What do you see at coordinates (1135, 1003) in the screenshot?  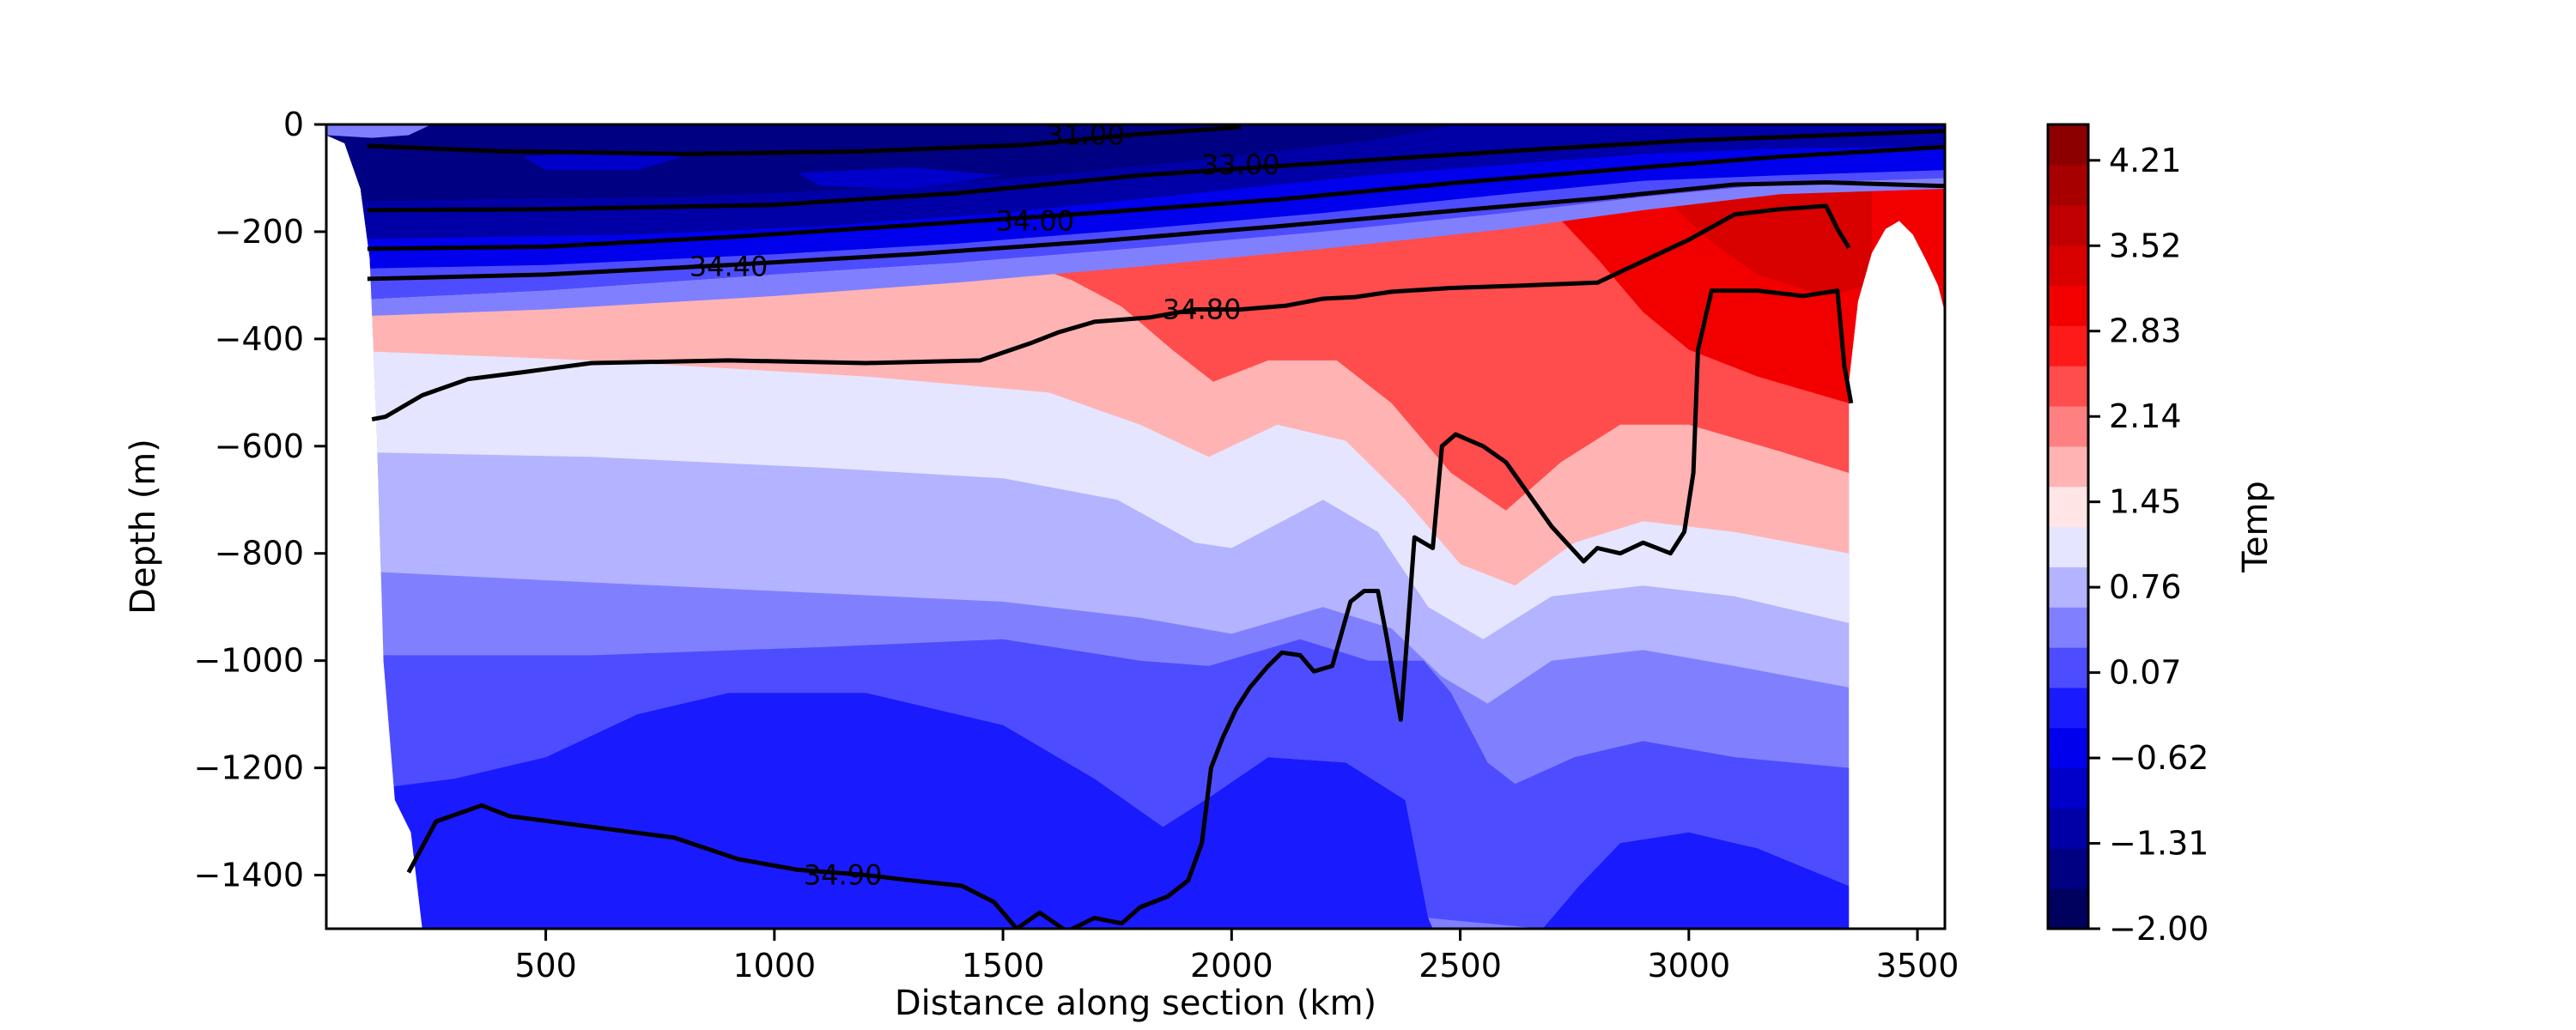 I see `x-axis-label: Distance along section (km)` at bounding box center [1135, 1003].